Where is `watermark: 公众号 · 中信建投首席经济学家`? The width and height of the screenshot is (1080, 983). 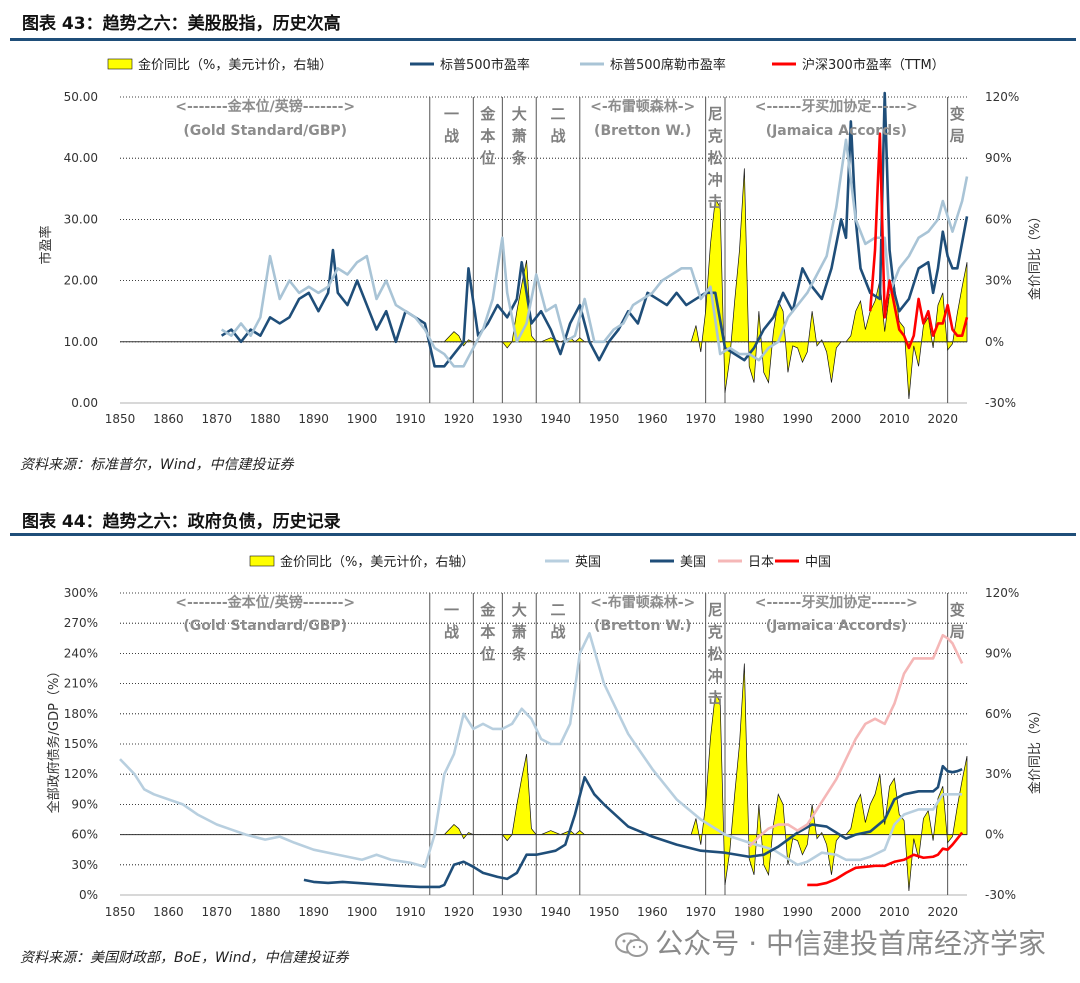
watermark: 公众号 · 中信建投首席经济学家 is located at coordinates (830, 942).